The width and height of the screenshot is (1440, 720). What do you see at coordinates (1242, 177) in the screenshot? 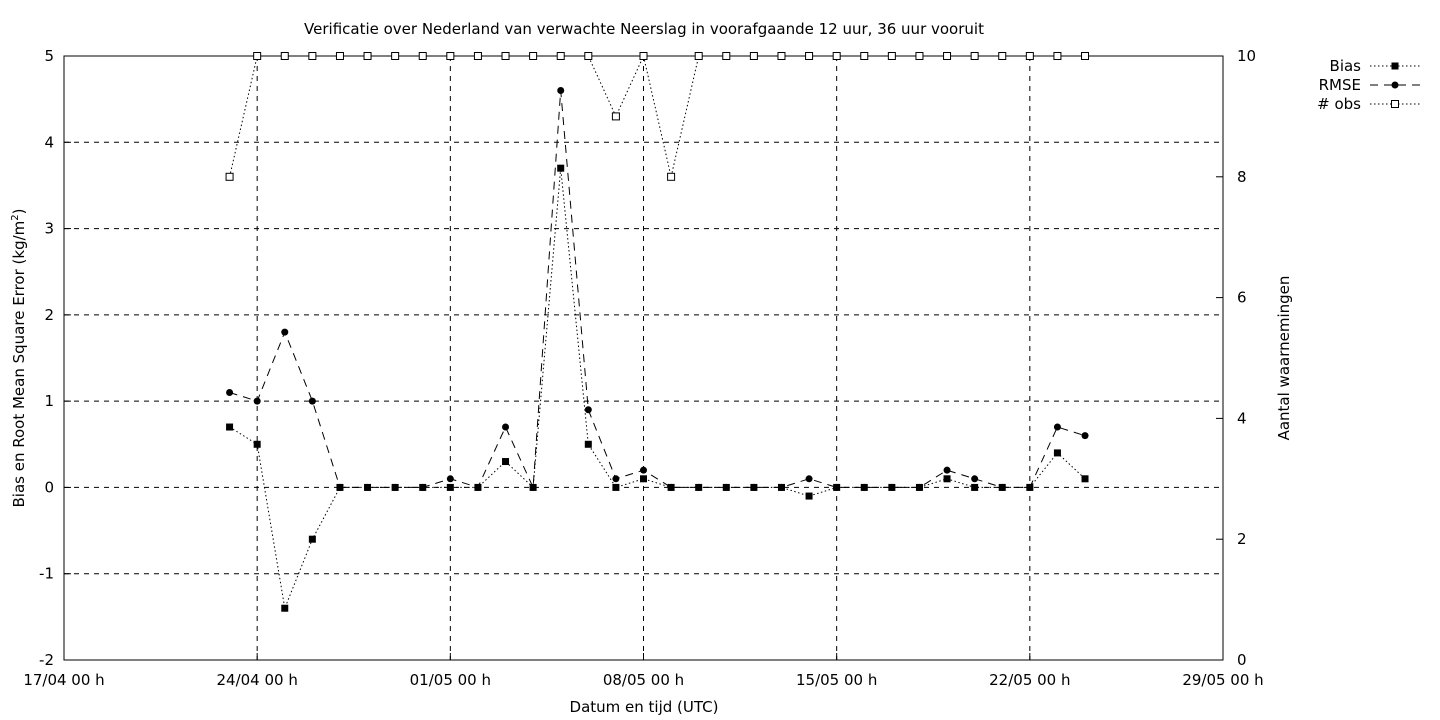
I see `y-right-tick-label: 8` at bounding box center [1242, 177].